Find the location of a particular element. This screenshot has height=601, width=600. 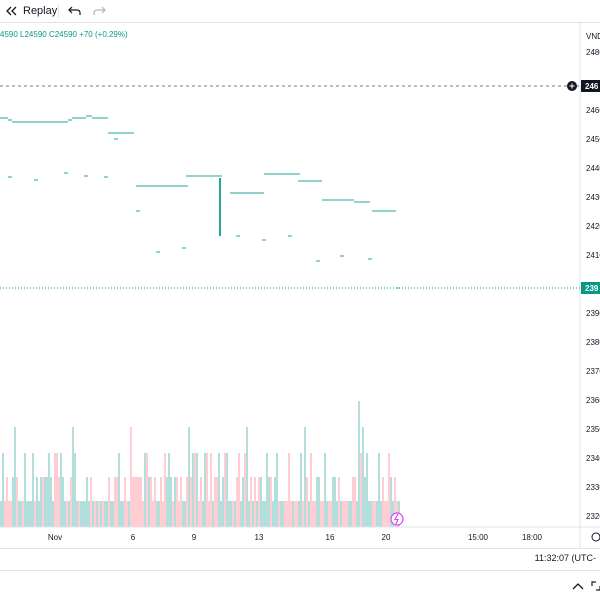

undo-button is located at coordinates (76, 11).